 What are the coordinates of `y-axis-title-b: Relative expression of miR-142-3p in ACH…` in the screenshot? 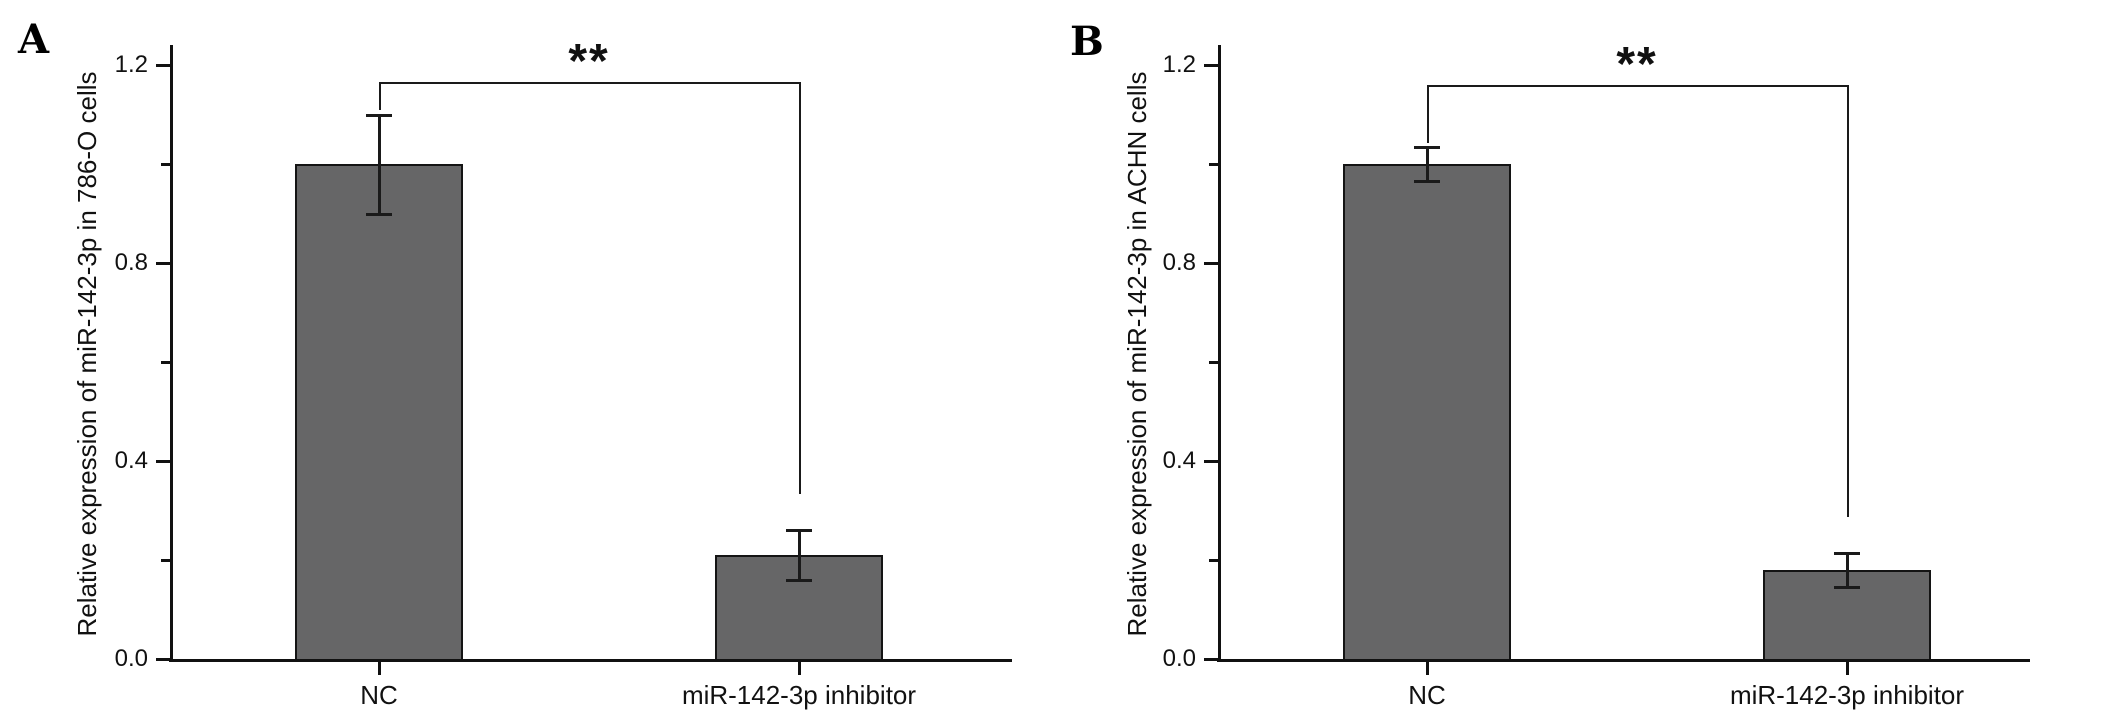 It's located at (1137, 354).